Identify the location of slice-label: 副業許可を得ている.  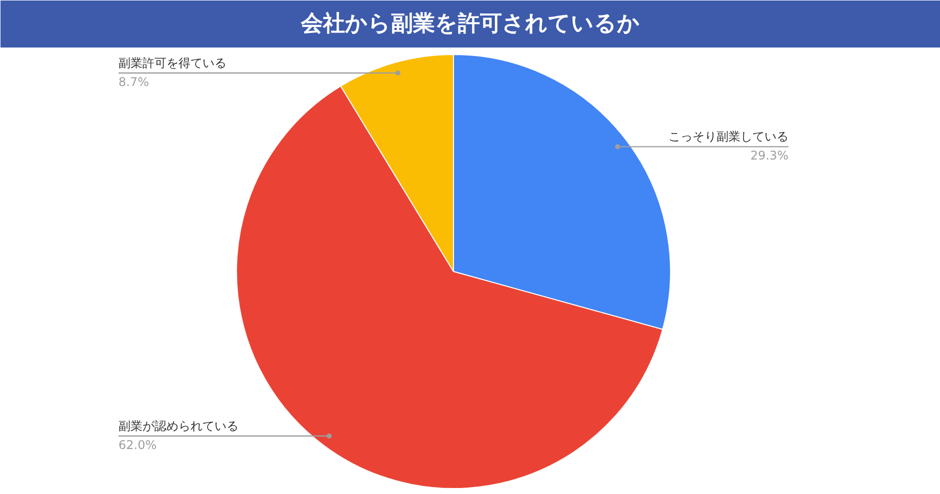
(172, 63).